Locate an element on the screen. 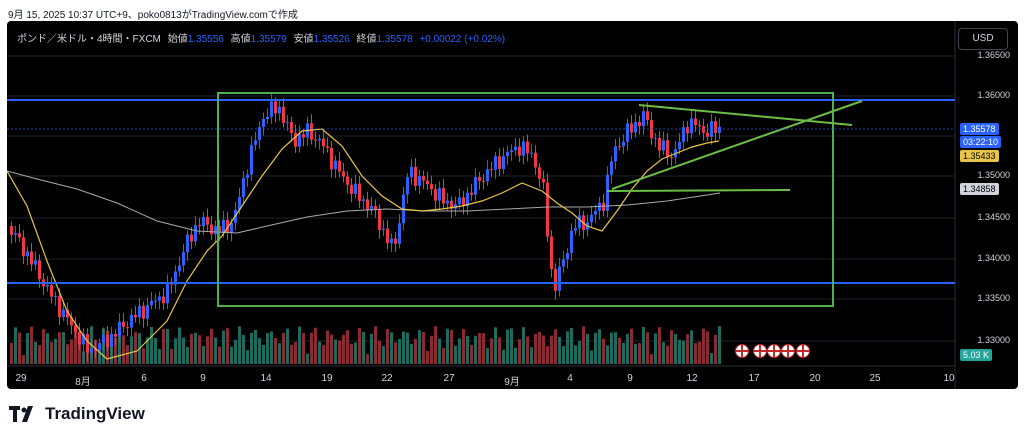  currency-button: USD is located at coordinates (983, 39).